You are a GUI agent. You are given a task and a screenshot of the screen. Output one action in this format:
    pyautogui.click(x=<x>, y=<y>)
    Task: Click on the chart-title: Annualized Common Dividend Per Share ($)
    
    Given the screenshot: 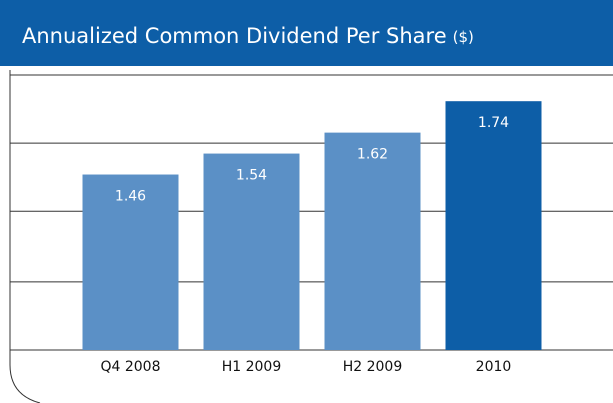 What is the action you would take?
    pyautogui.click(x=248, y=36)
    